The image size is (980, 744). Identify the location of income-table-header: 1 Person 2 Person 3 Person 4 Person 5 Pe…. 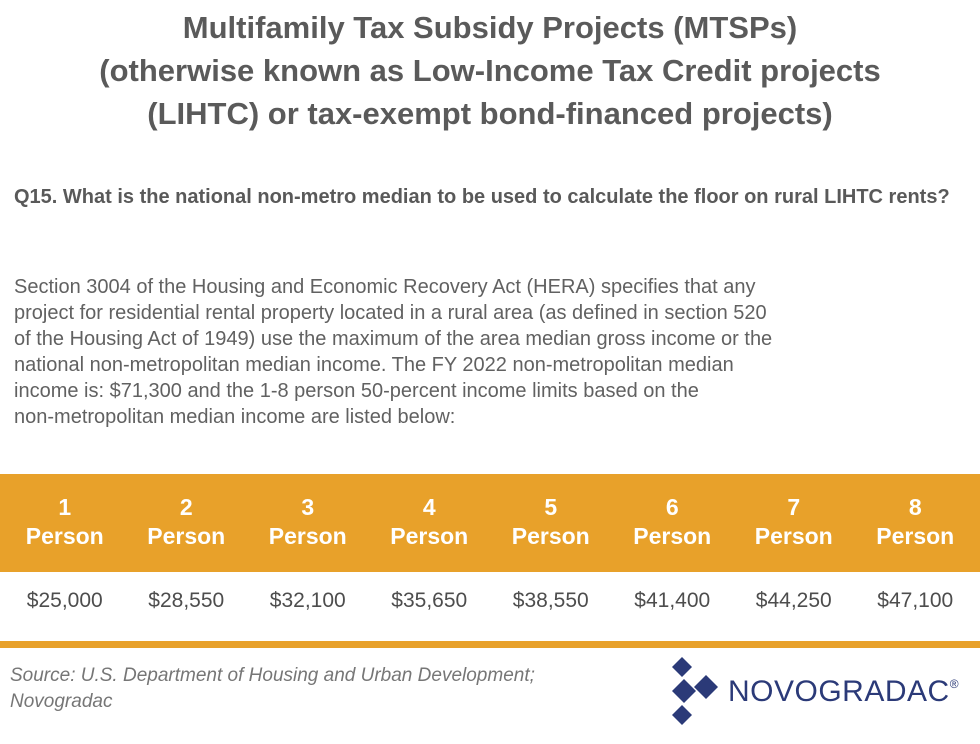
(490, 522).